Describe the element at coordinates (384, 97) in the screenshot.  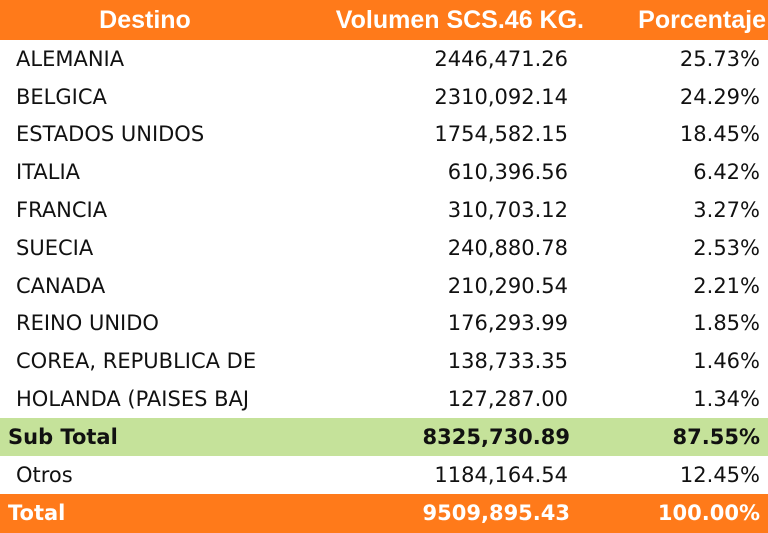
I see `table-row: BELGICA 2310,092.14 24.29%` at that location.